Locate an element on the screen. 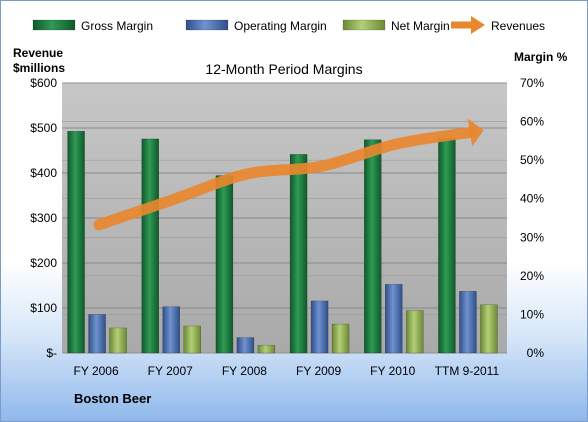  right-tick-label: 10% is located at coordinates (532, 314).